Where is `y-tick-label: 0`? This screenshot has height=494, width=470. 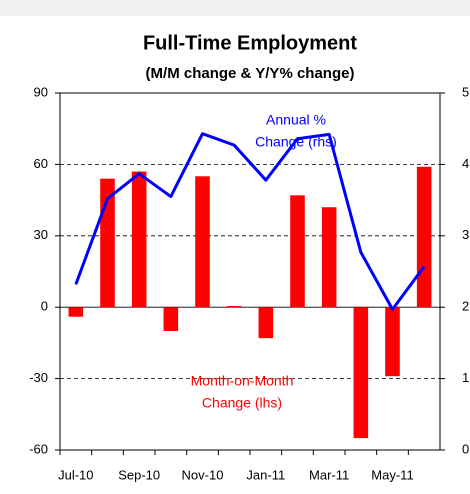
y-tick-label: 0 is located at coordinates (44, 306).